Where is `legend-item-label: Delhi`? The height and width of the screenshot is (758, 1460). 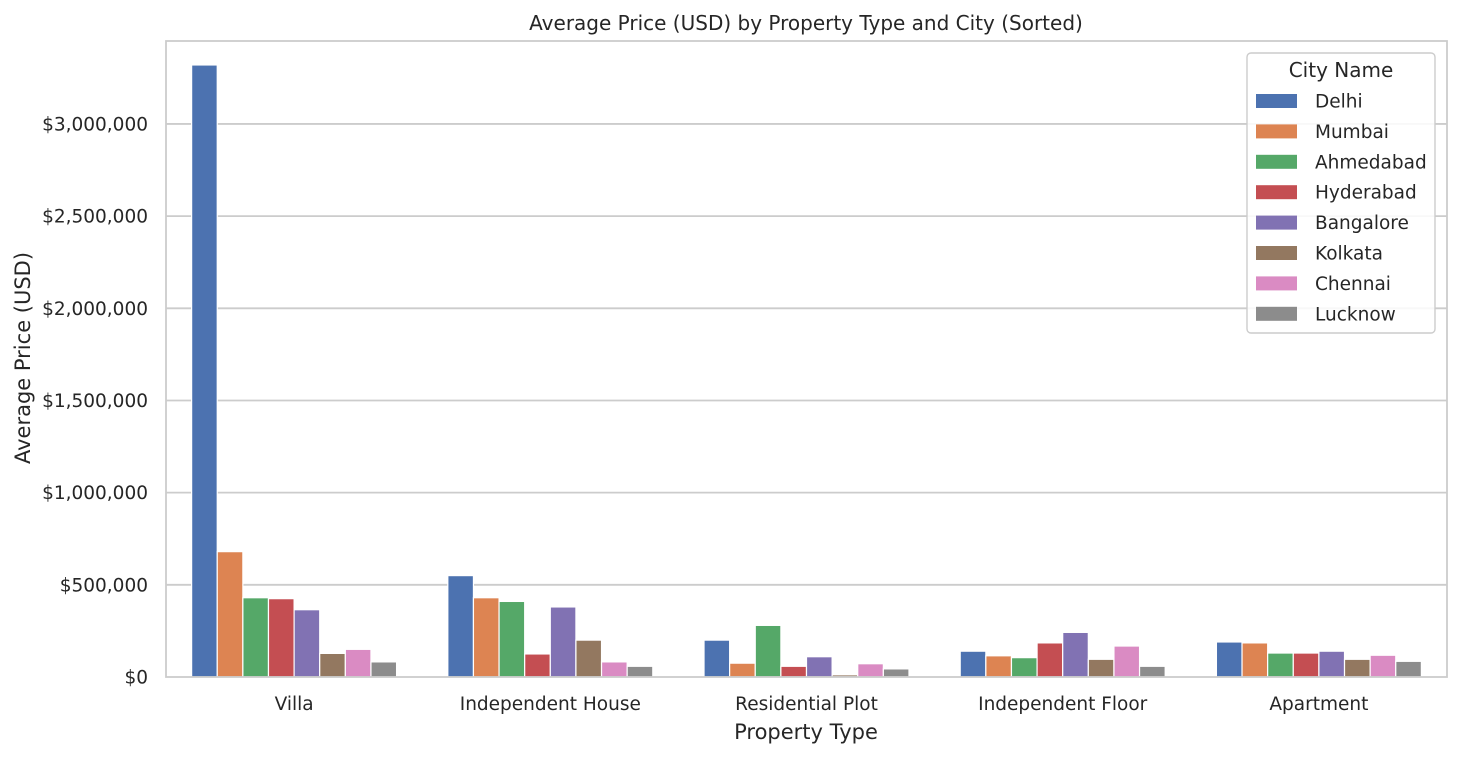 legend-item-label: Delhi is located at coordinates (1339, 102).